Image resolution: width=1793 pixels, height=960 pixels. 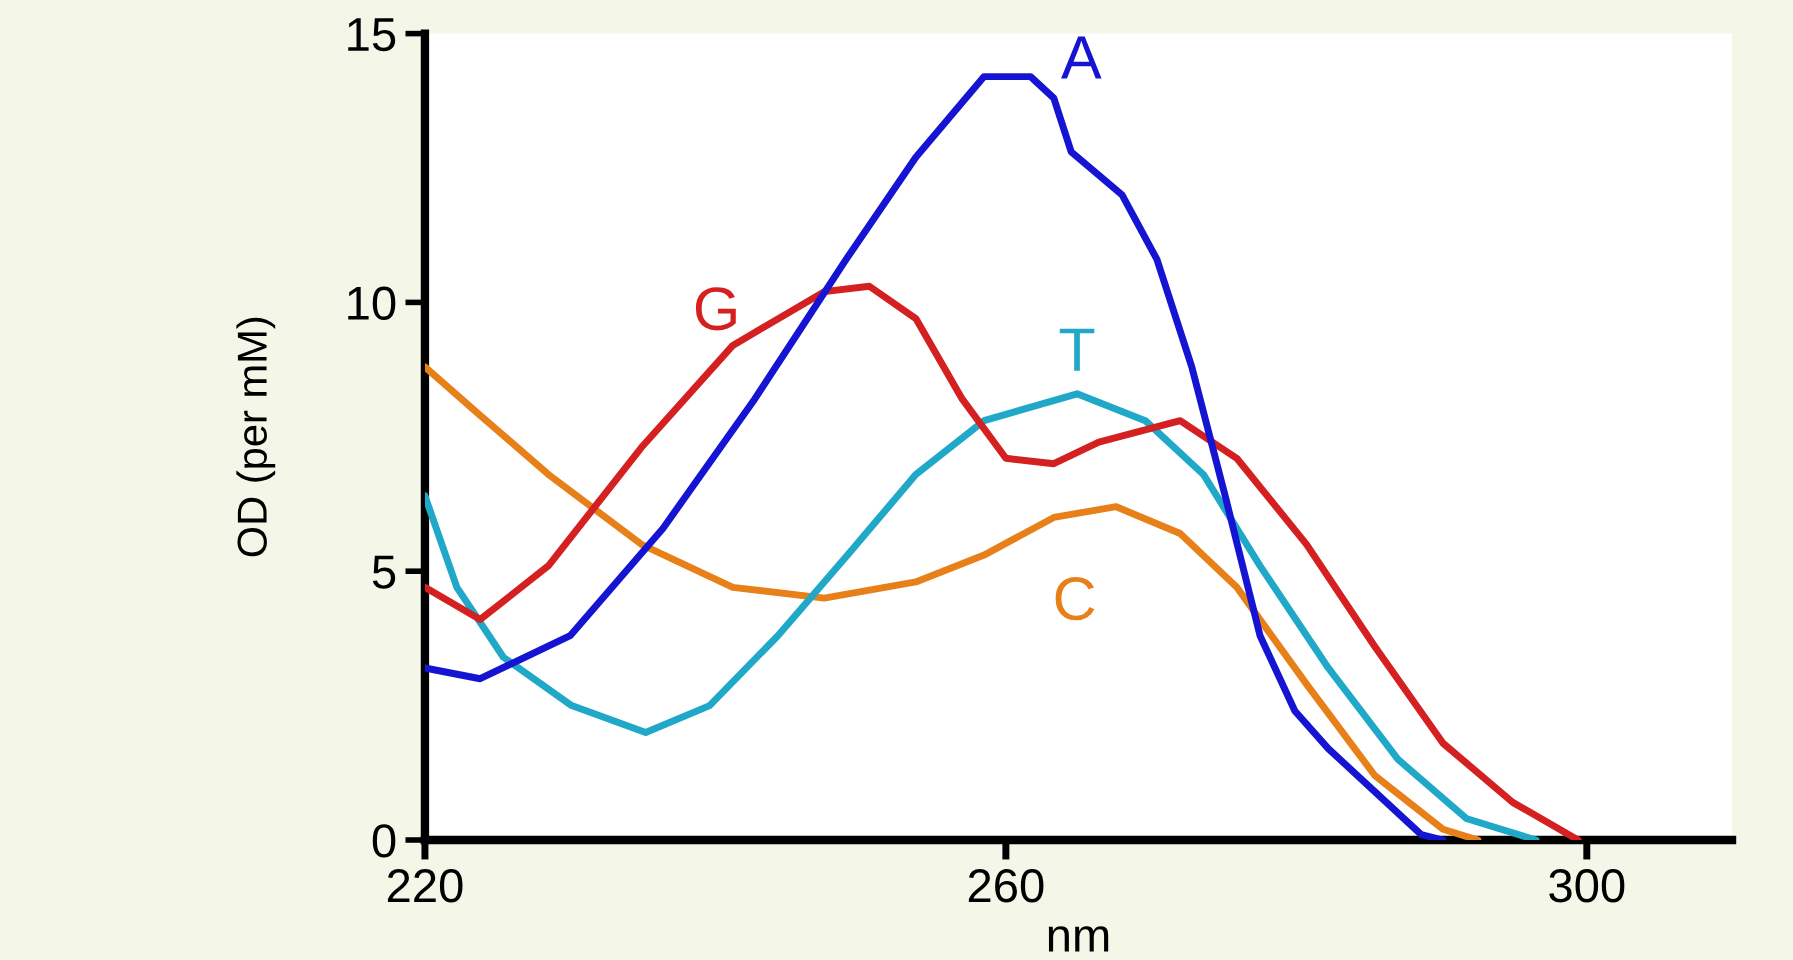 I want to click on x-tick-label: 220, so click(x=425, y=886).